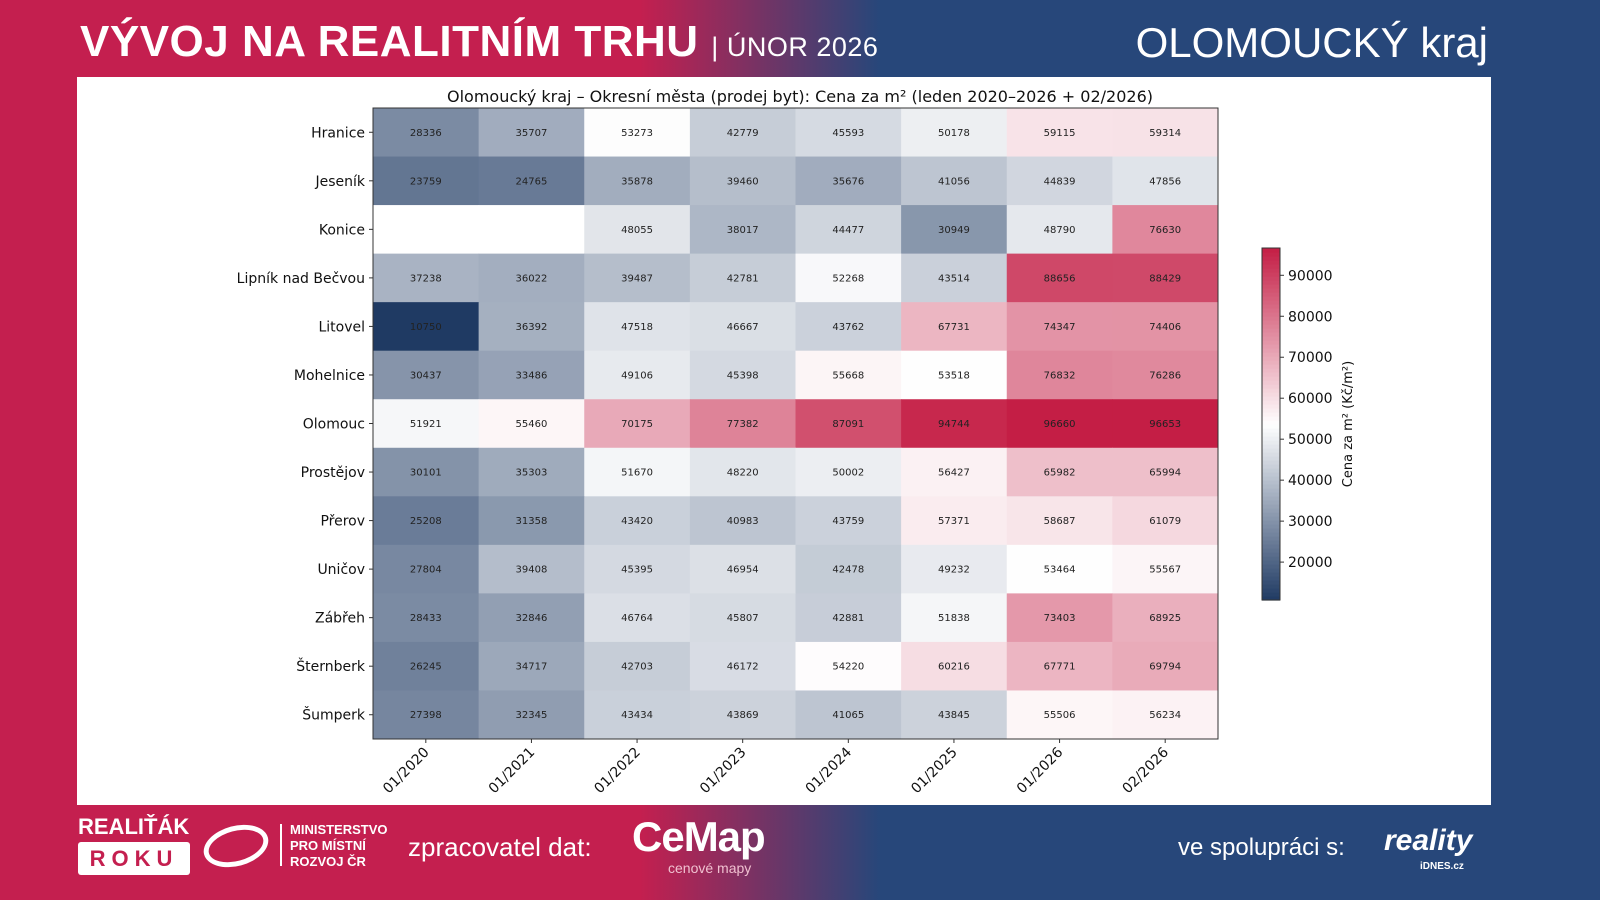 This screenshot has height=900, width=1600. I want to click on cell-value-label: 31358, so click(532, 521).